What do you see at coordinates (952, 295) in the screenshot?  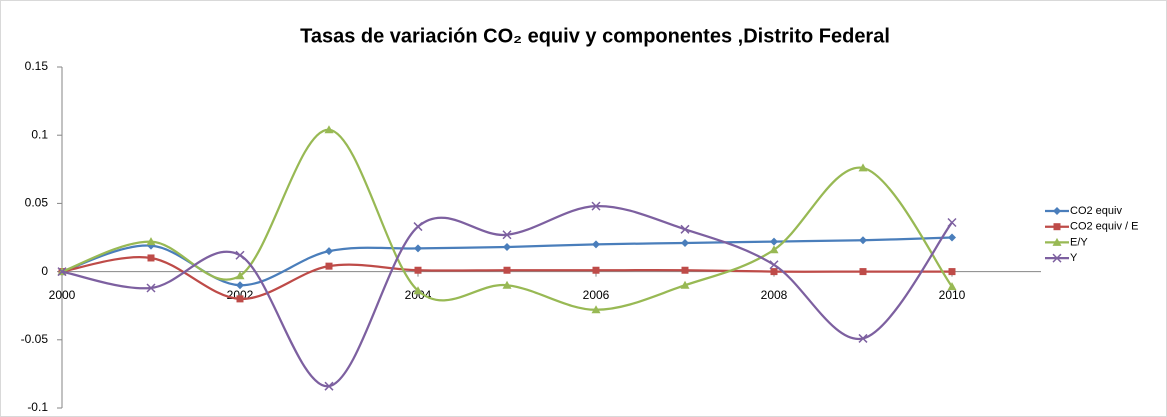 I see `x-tick-label: 2010` at bounding box center [952, 295].